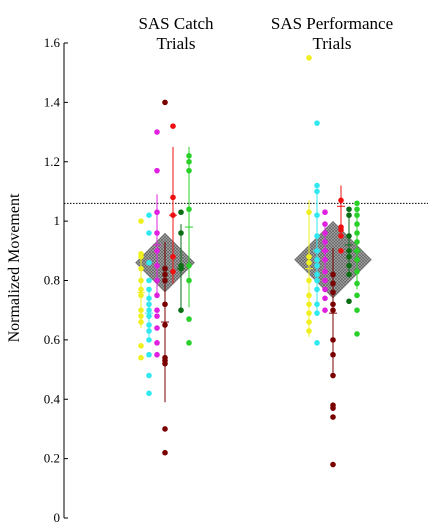 Image resolution: width=428 pixels, height=525 pixels. Describe the element at coordinates (52, 339) in the screenshot. I see `y-tick-label: 0.6` at that location.